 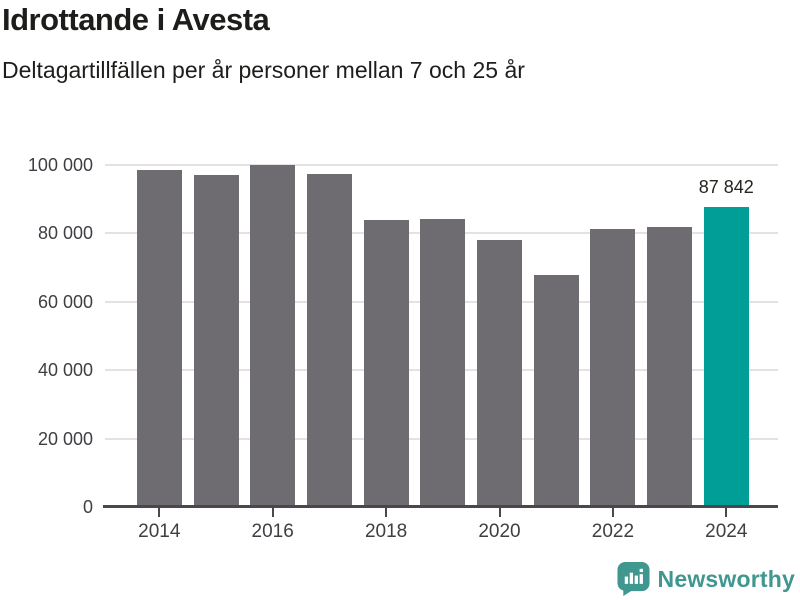 What do you see at coordinates (726, 578) in the screenshot?
I see `brand-name: Newsworthy` at bounding box center [726, 578].